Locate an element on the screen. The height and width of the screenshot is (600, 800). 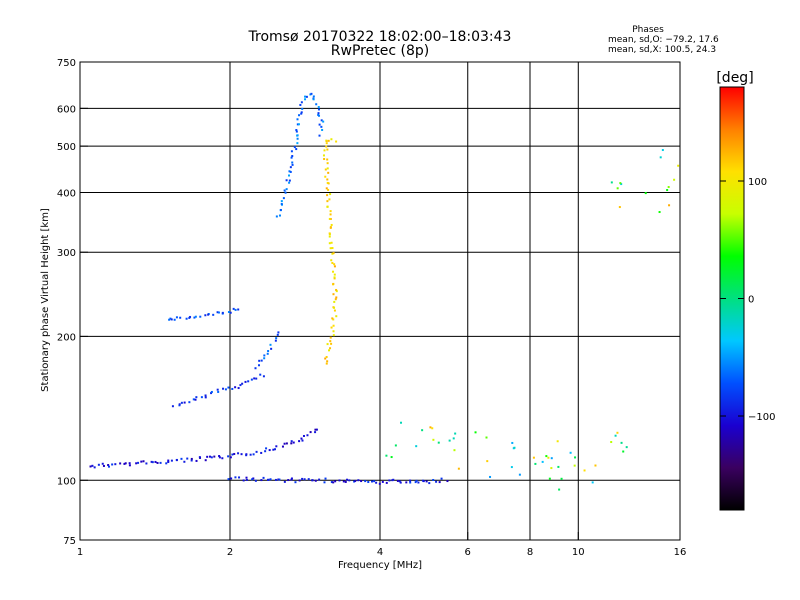
x-tick-label: 1 is located at coordinates (80, 552).